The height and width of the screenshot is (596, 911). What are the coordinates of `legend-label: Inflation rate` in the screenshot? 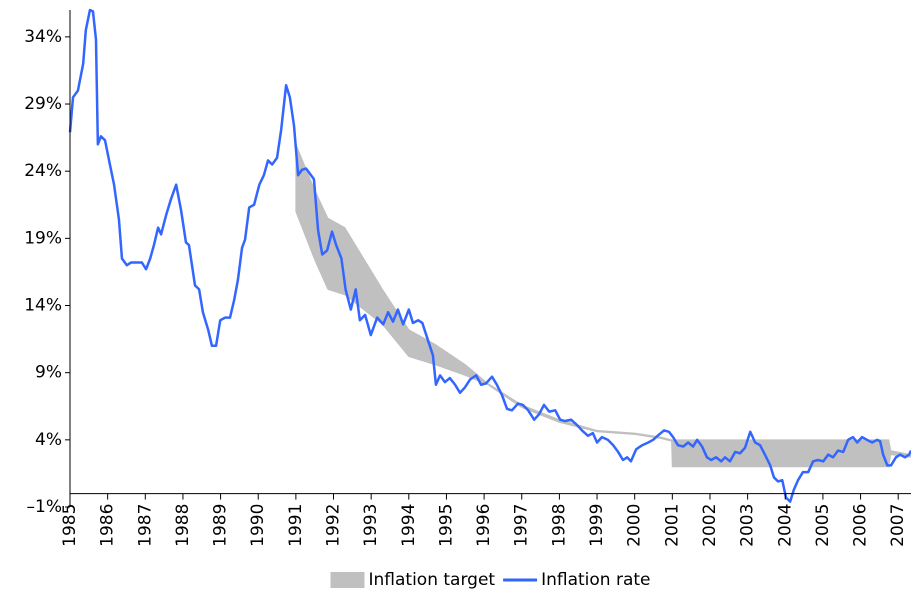 It's located at (595, 580).